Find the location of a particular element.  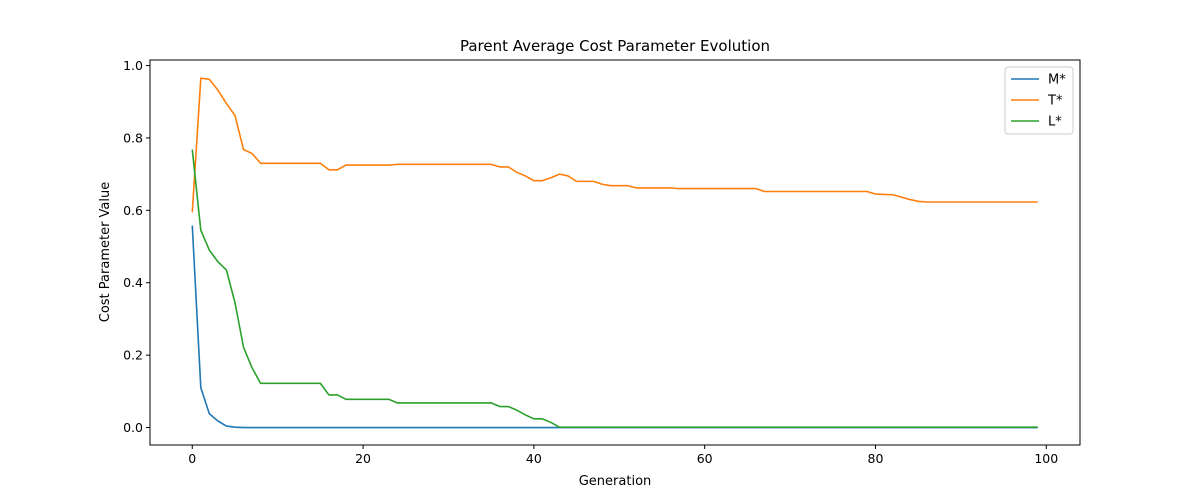

x-tick-label: 60 is located at coordinates (705, 458).